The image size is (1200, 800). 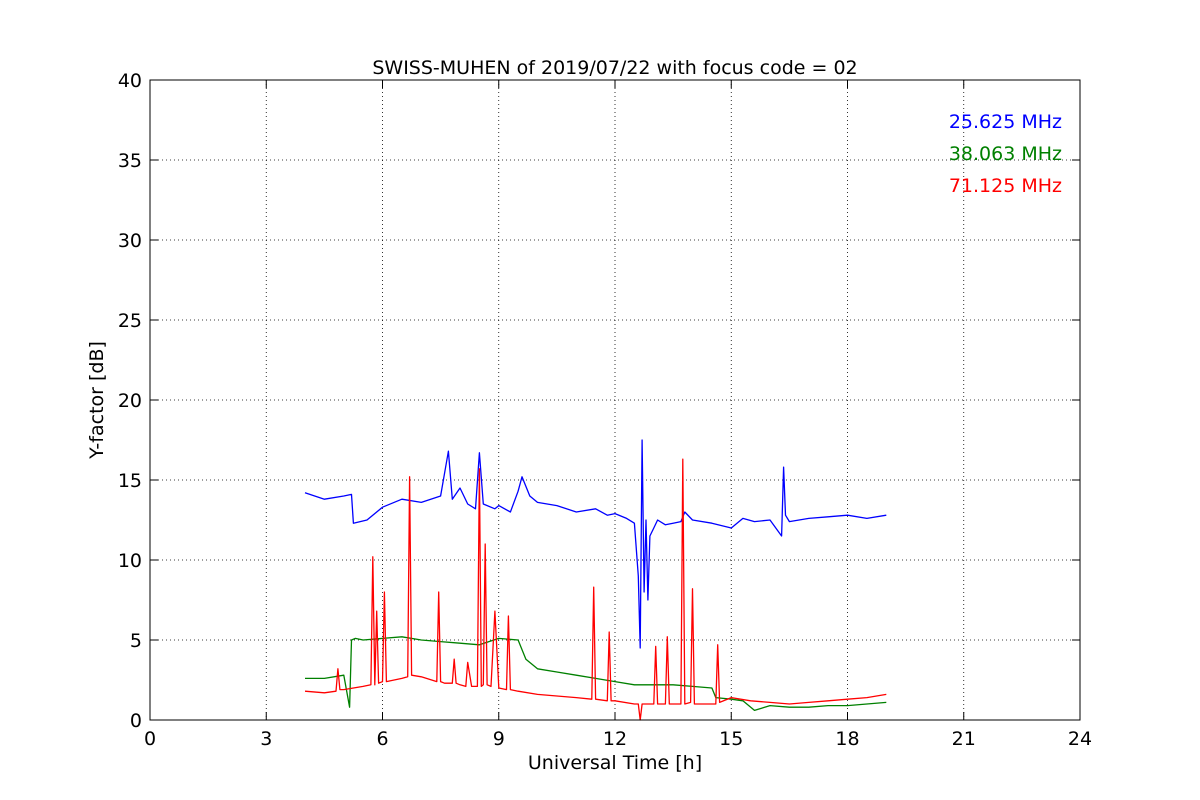 What do you see at coordinates (130, 481) in the screenshot?
I see `y-tick-label: 15` at bounding box center [130, 481].